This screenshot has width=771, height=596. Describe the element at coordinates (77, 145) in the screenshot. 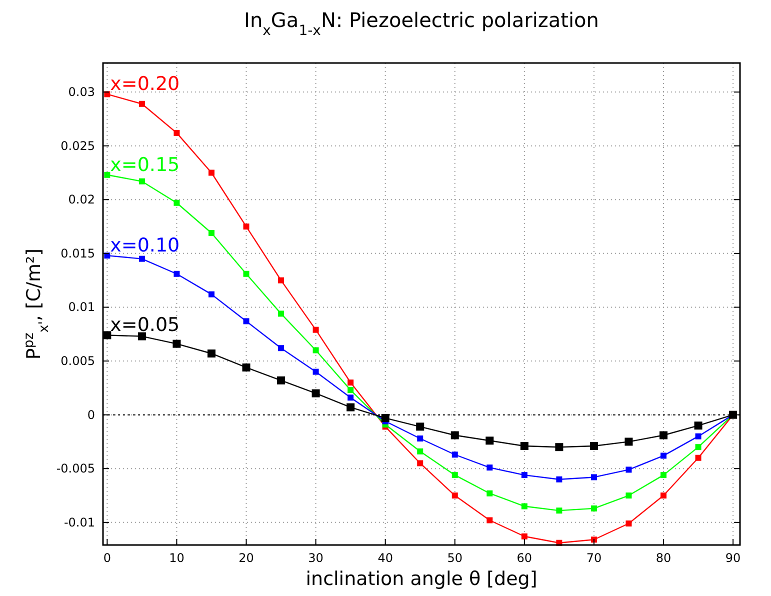

I see `y-tick-label: 0.025` at that location.